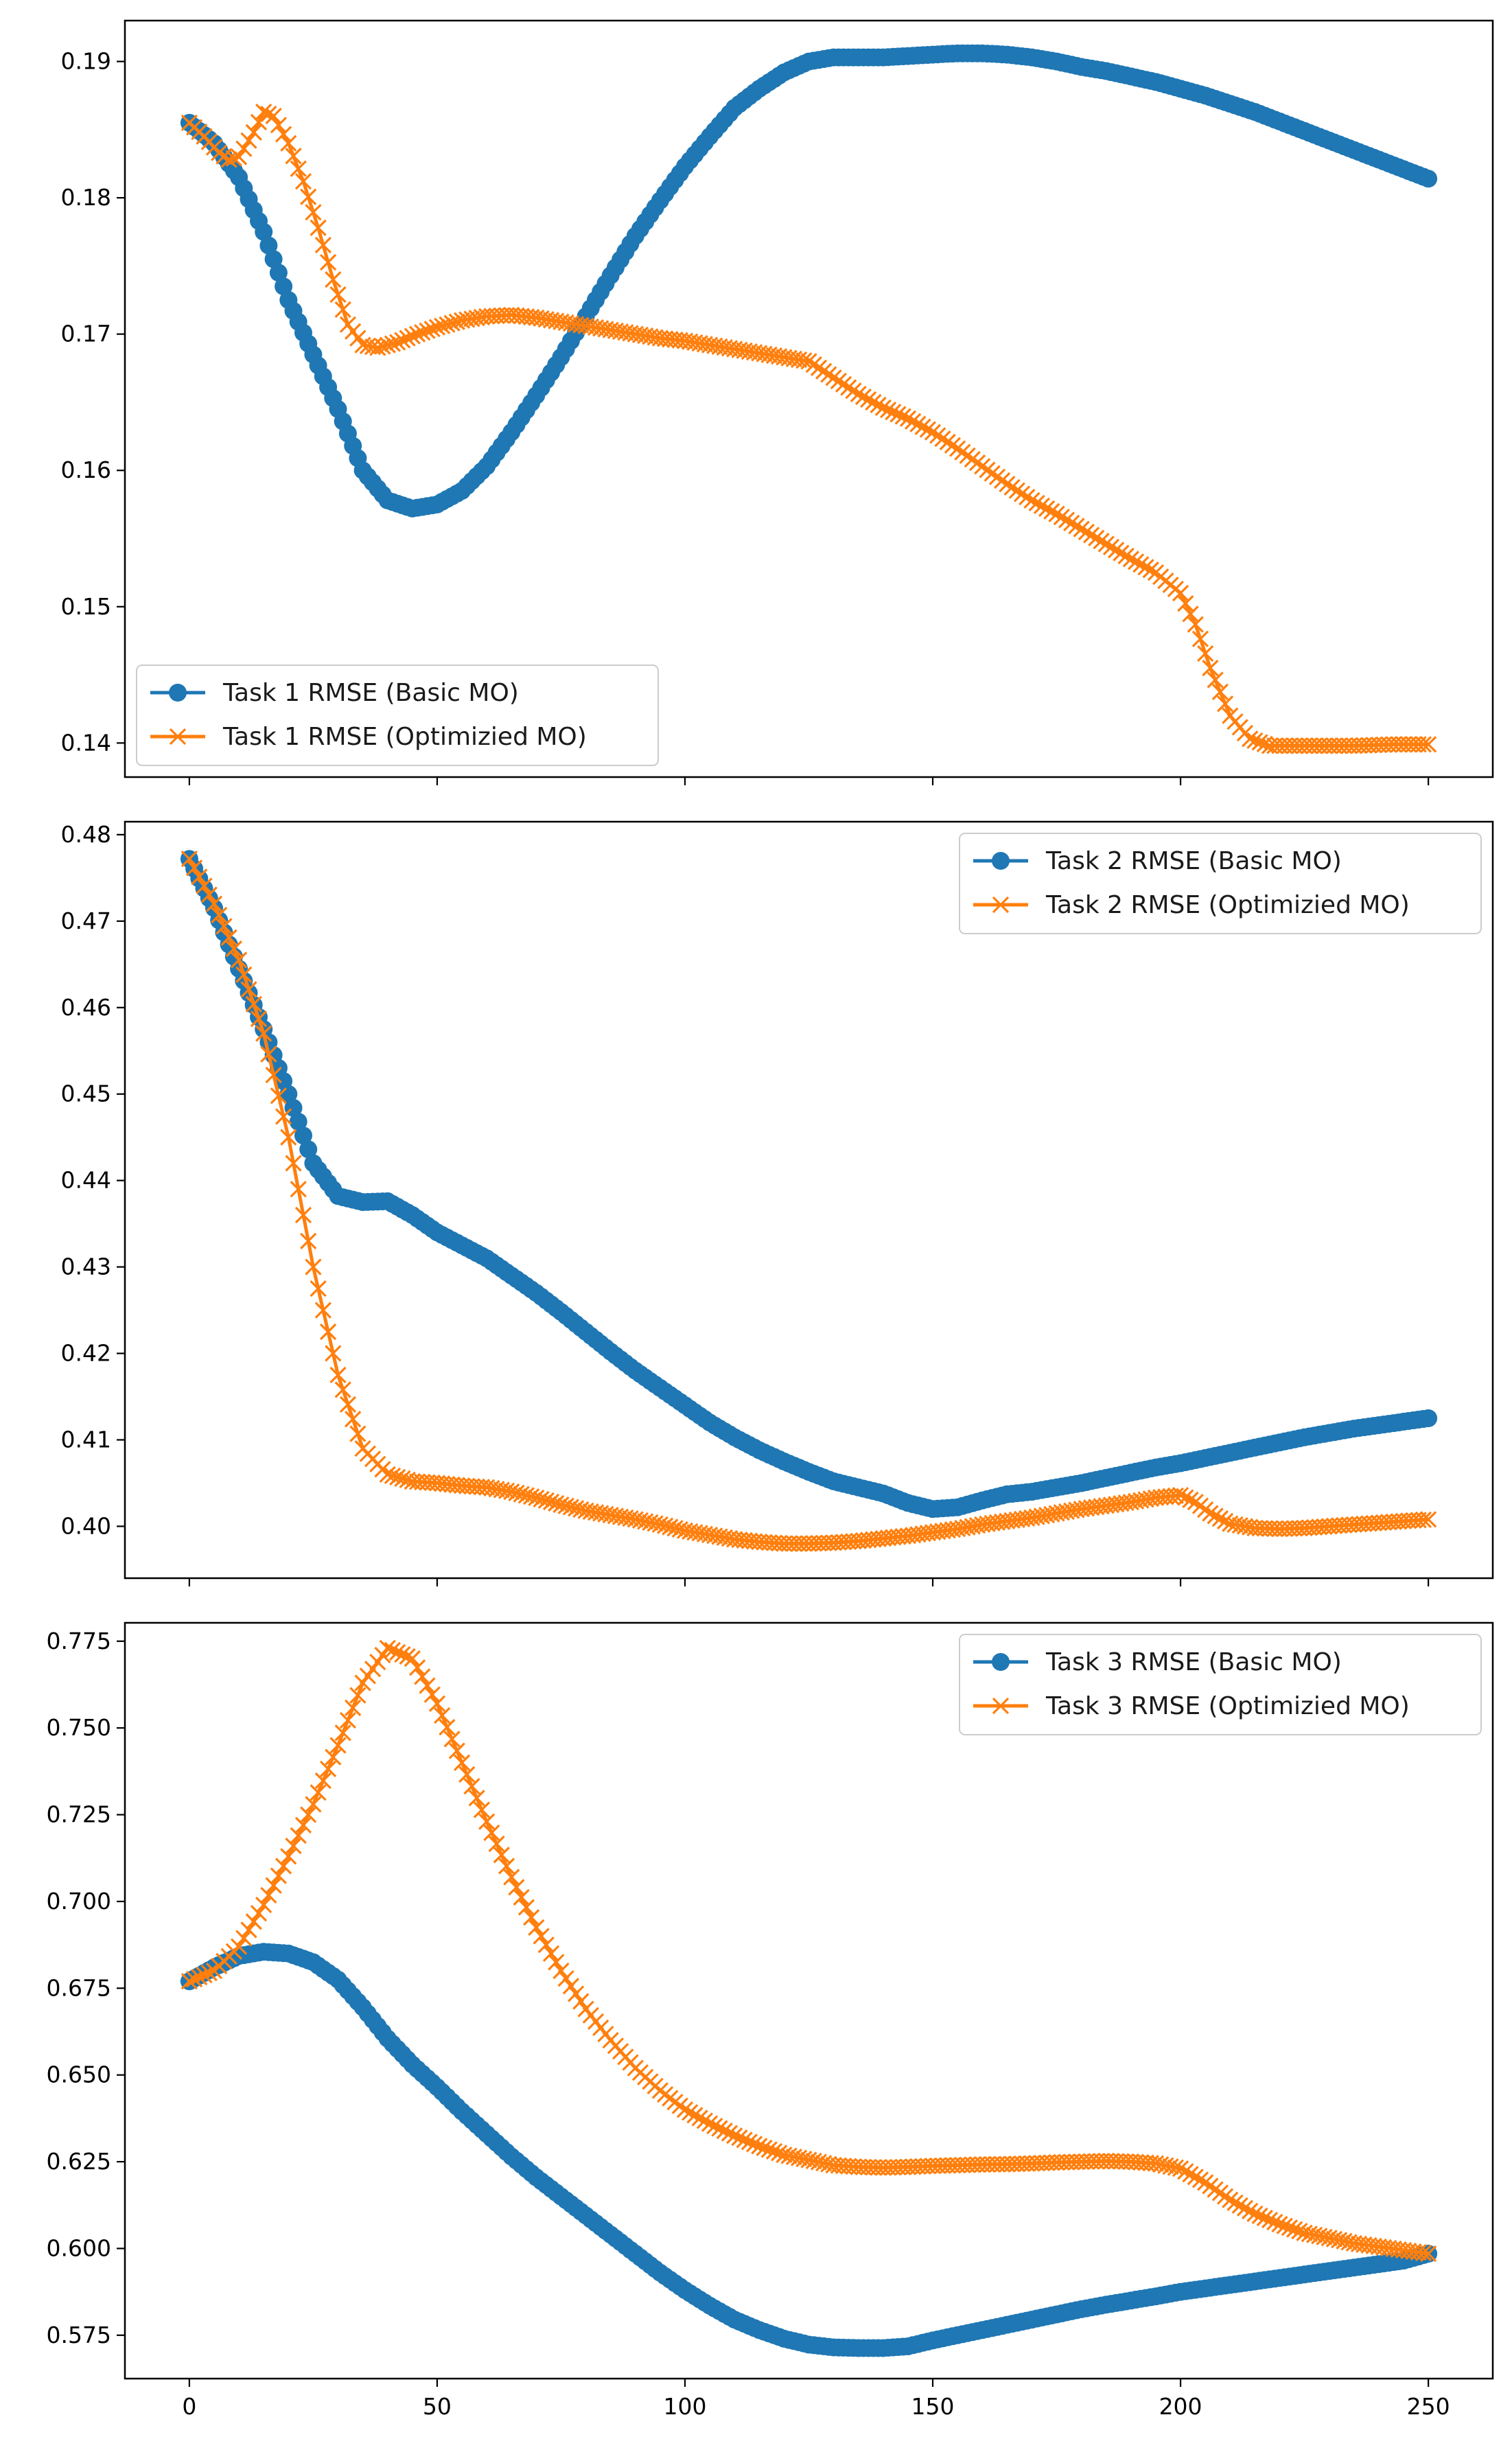 The height and width of the screenshot is (2450, 1512). I want to click on y-tick-label: 0.19, so click(86, 61).